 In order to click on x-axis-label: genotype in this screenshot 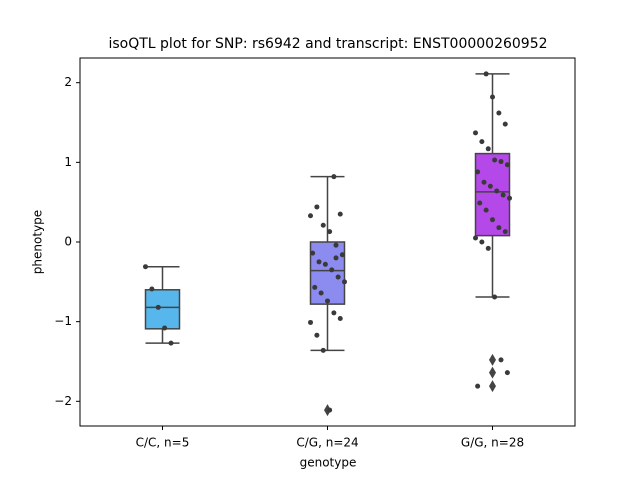, I will do `click(328, 463)`.